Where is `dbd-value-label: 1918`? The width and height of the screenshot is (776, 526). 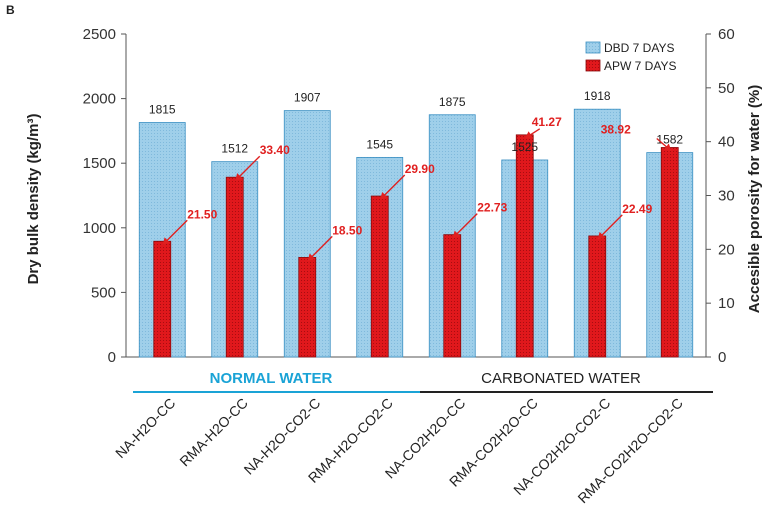 dbd-value-label: 1918 is located at coordinates (597, 96).